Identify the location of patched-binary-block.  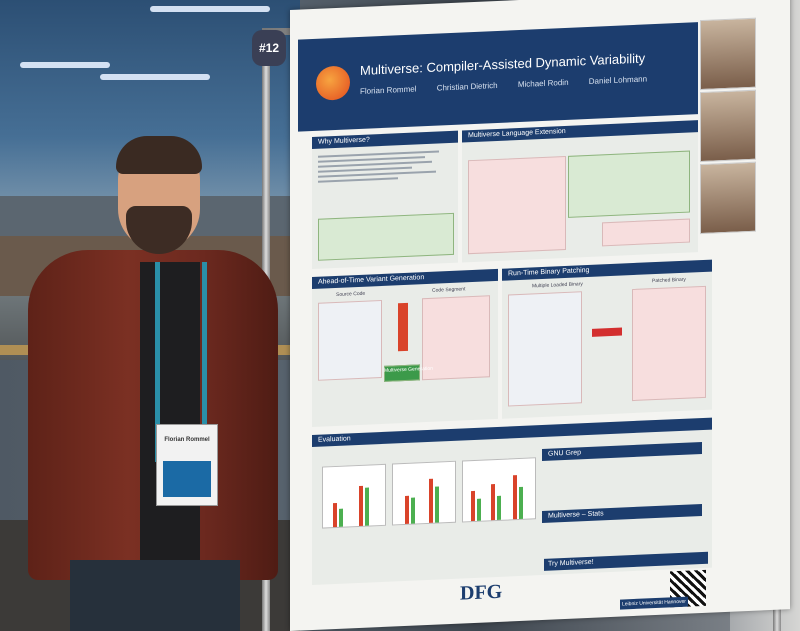
(669, 343).